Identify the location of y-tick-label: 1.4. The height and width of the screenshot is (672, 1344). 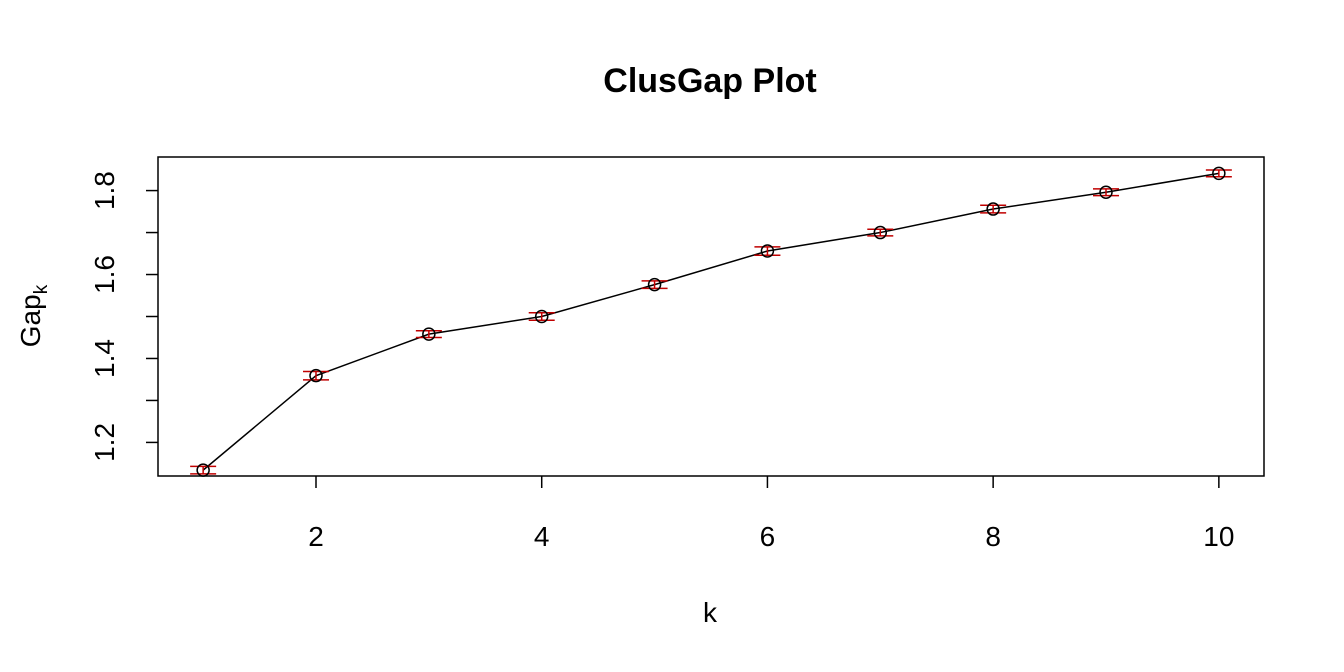
(104, 358).